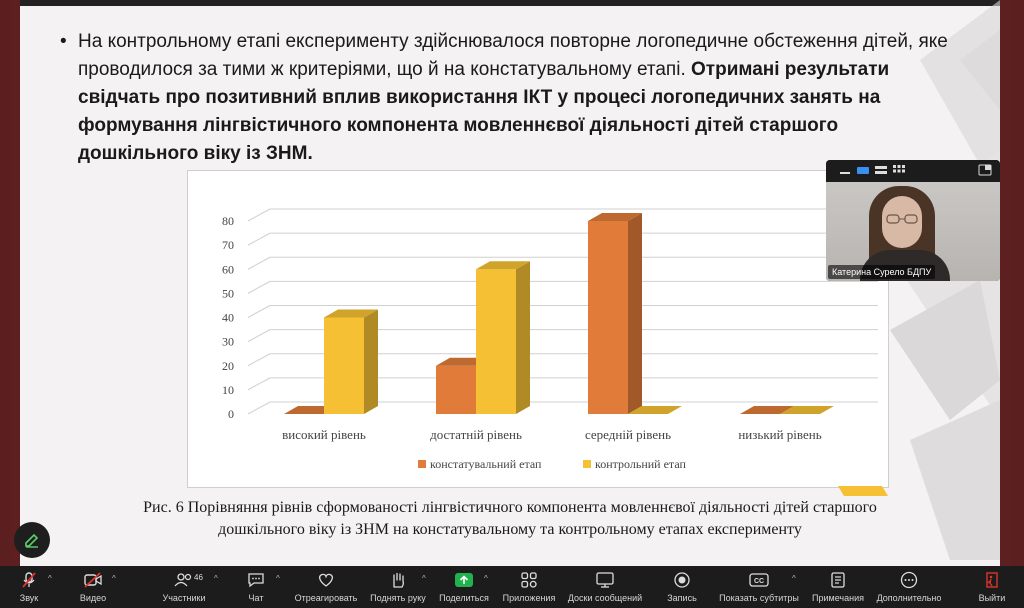 The height and width of the screenshot is (608, 1024). What do you see at coordinates (899, 170) in the screenshot?
I see `gallery-view-icon` at bounding box center [899, 170].